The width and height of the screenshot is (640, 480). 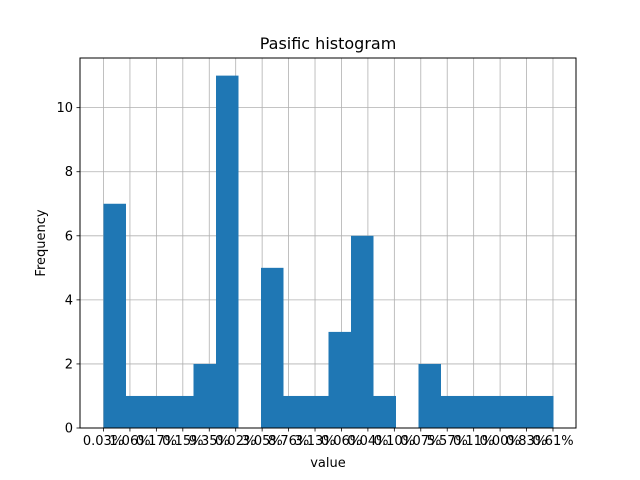 I want to click on y-tick-label: 8, so click(x=69, y=172).